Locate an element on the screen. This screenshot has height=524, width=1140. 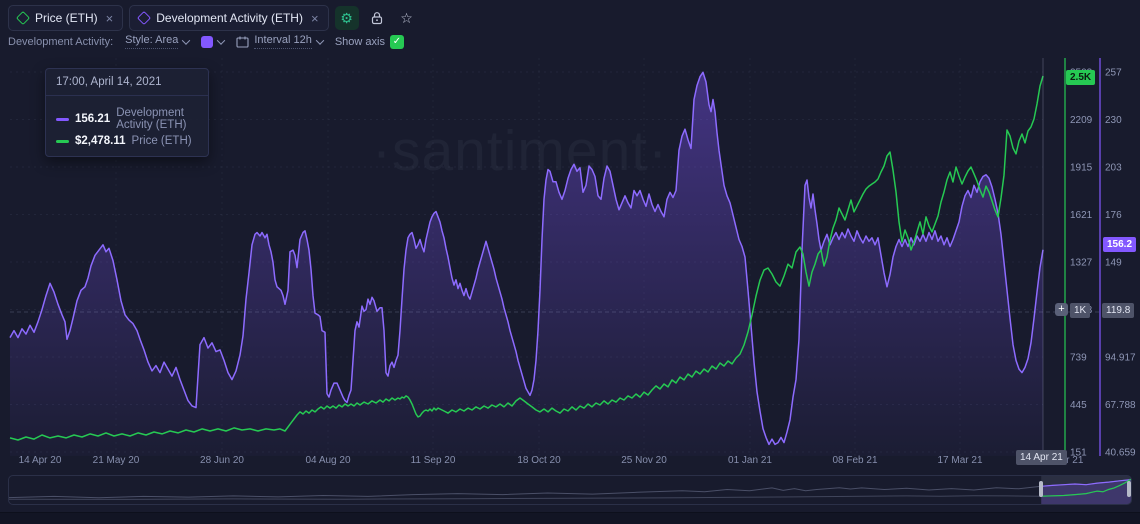
show-axis-toggle: Show axis ✓ is located at coordinates (369, 41).